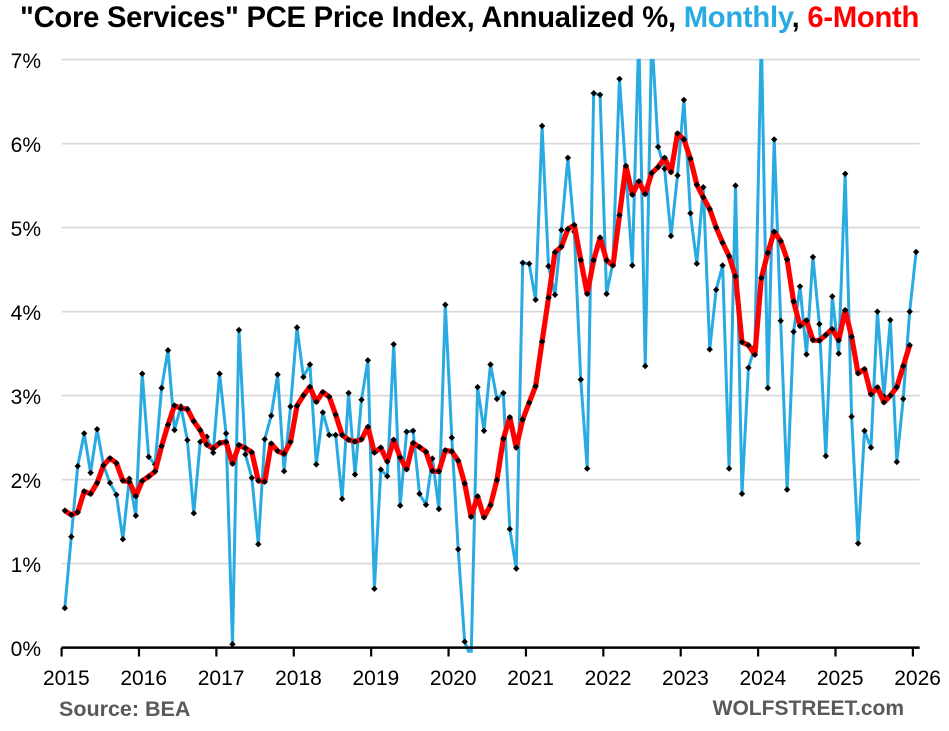 The image size is (949, 731). Describe the element at coordinates (66, 678) in the screenshot. I see `svg-text: 2015` at that location.